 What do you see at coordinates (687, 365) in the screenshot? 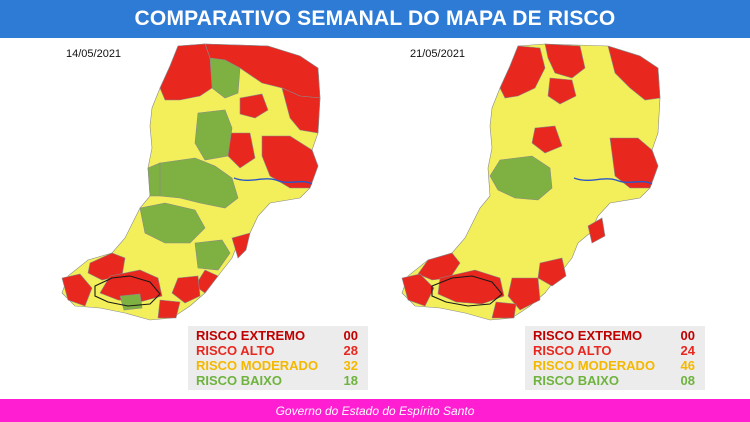
I see `legend-value: 46` at bounding box center [687, 365].